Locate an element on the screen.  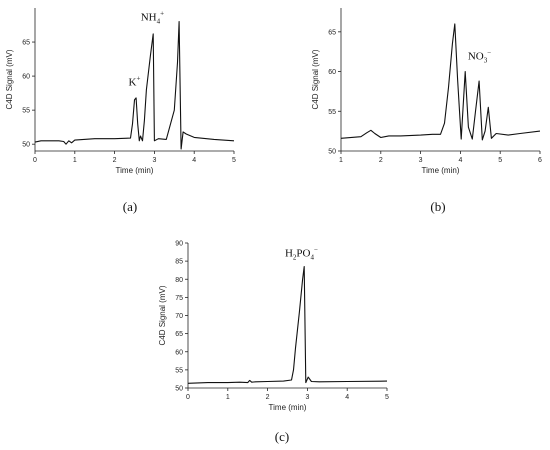
y-tick-label: 80 is located at coordinates (179, 280).